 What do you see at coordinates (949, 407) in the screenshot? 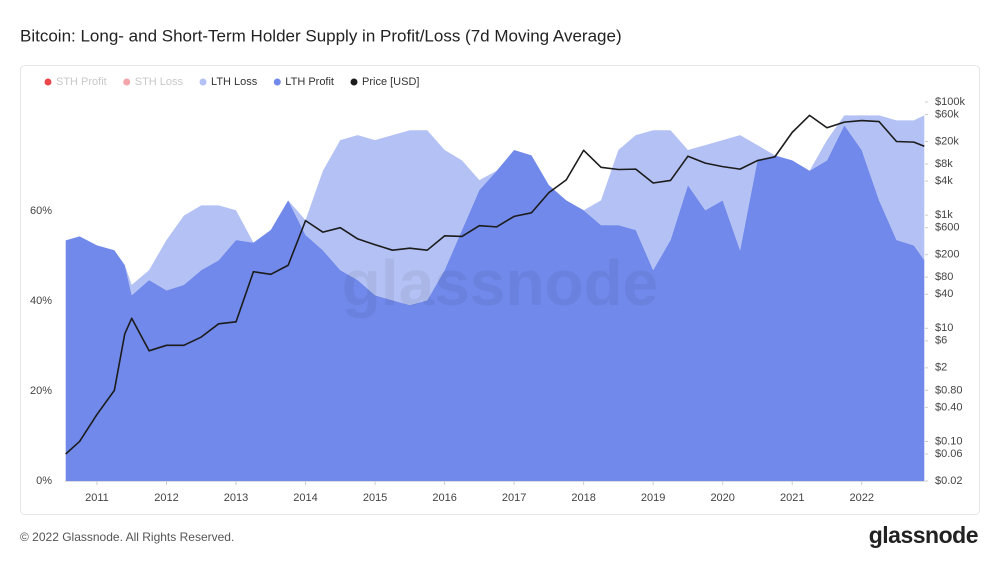
I see `y2-tick-label: $0.40` at bounding box center [949, 407].